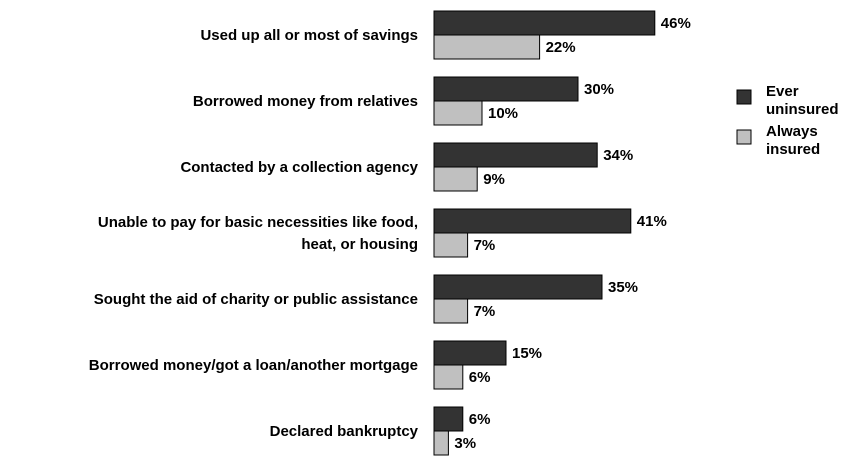  I want to click on data-label: 15%, so click(527, 353).